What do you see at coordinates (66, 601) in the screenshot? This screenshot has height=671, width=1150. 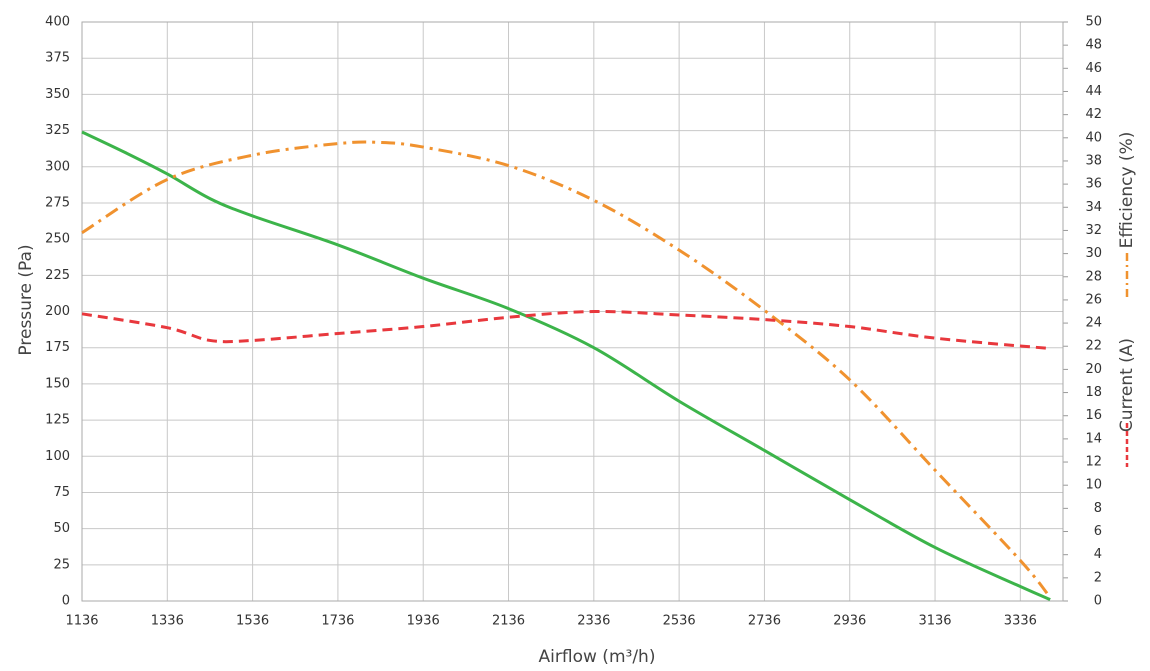 I see `y-tick-label: 0` at bounding box center [66, 601].